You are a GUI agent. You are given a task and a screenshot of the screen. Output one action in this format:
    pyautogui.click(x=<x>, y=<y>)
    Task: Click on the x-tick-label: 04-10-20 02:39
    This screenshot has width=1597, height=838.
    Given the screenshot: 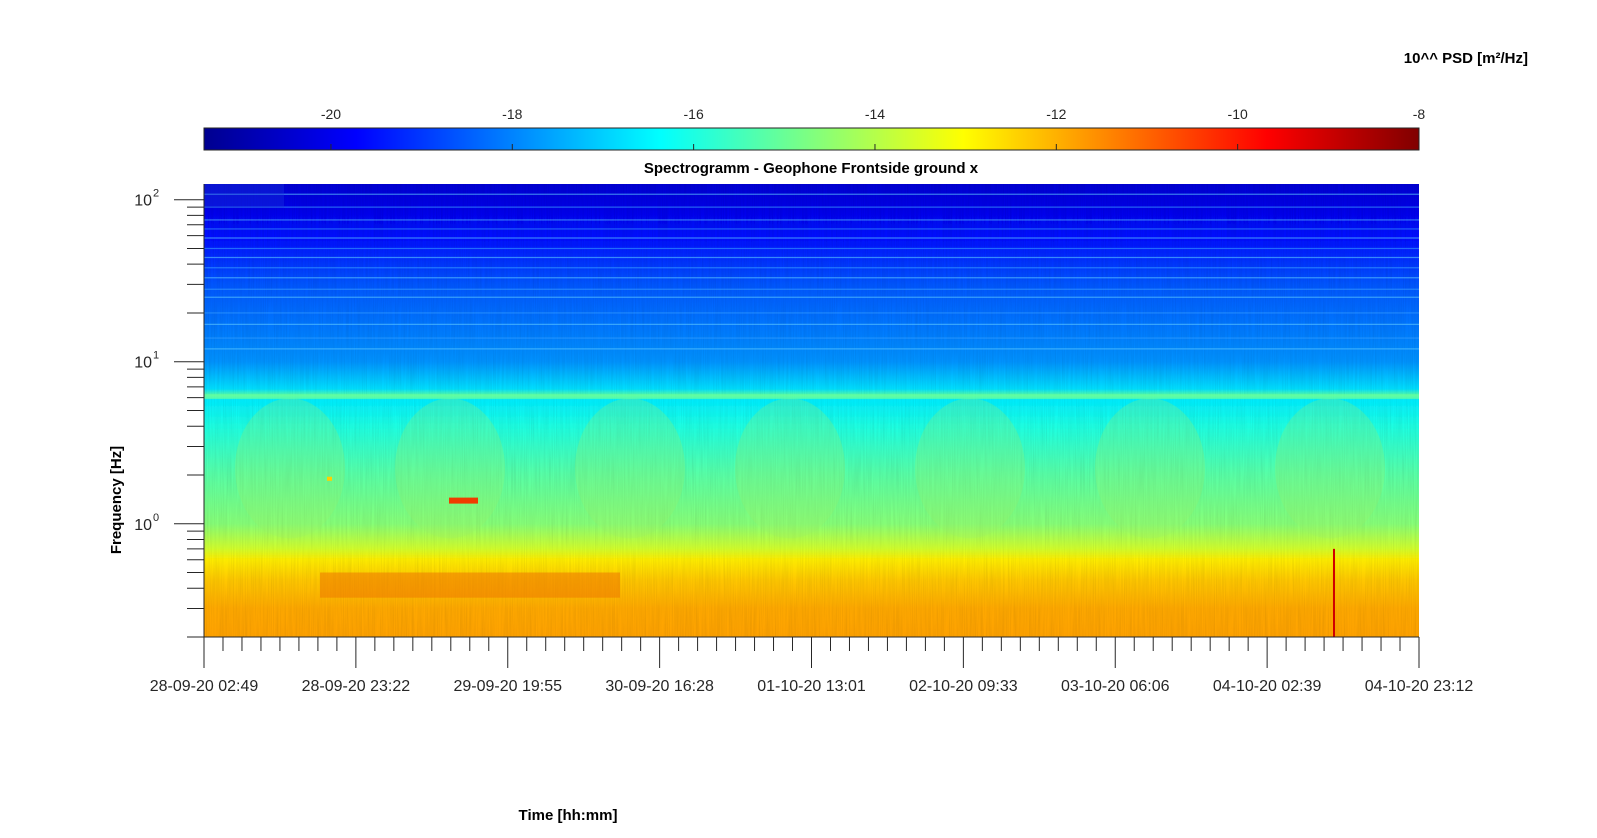 What is the action you would take?
    pyautogui.click(x=1267, y=686)
    